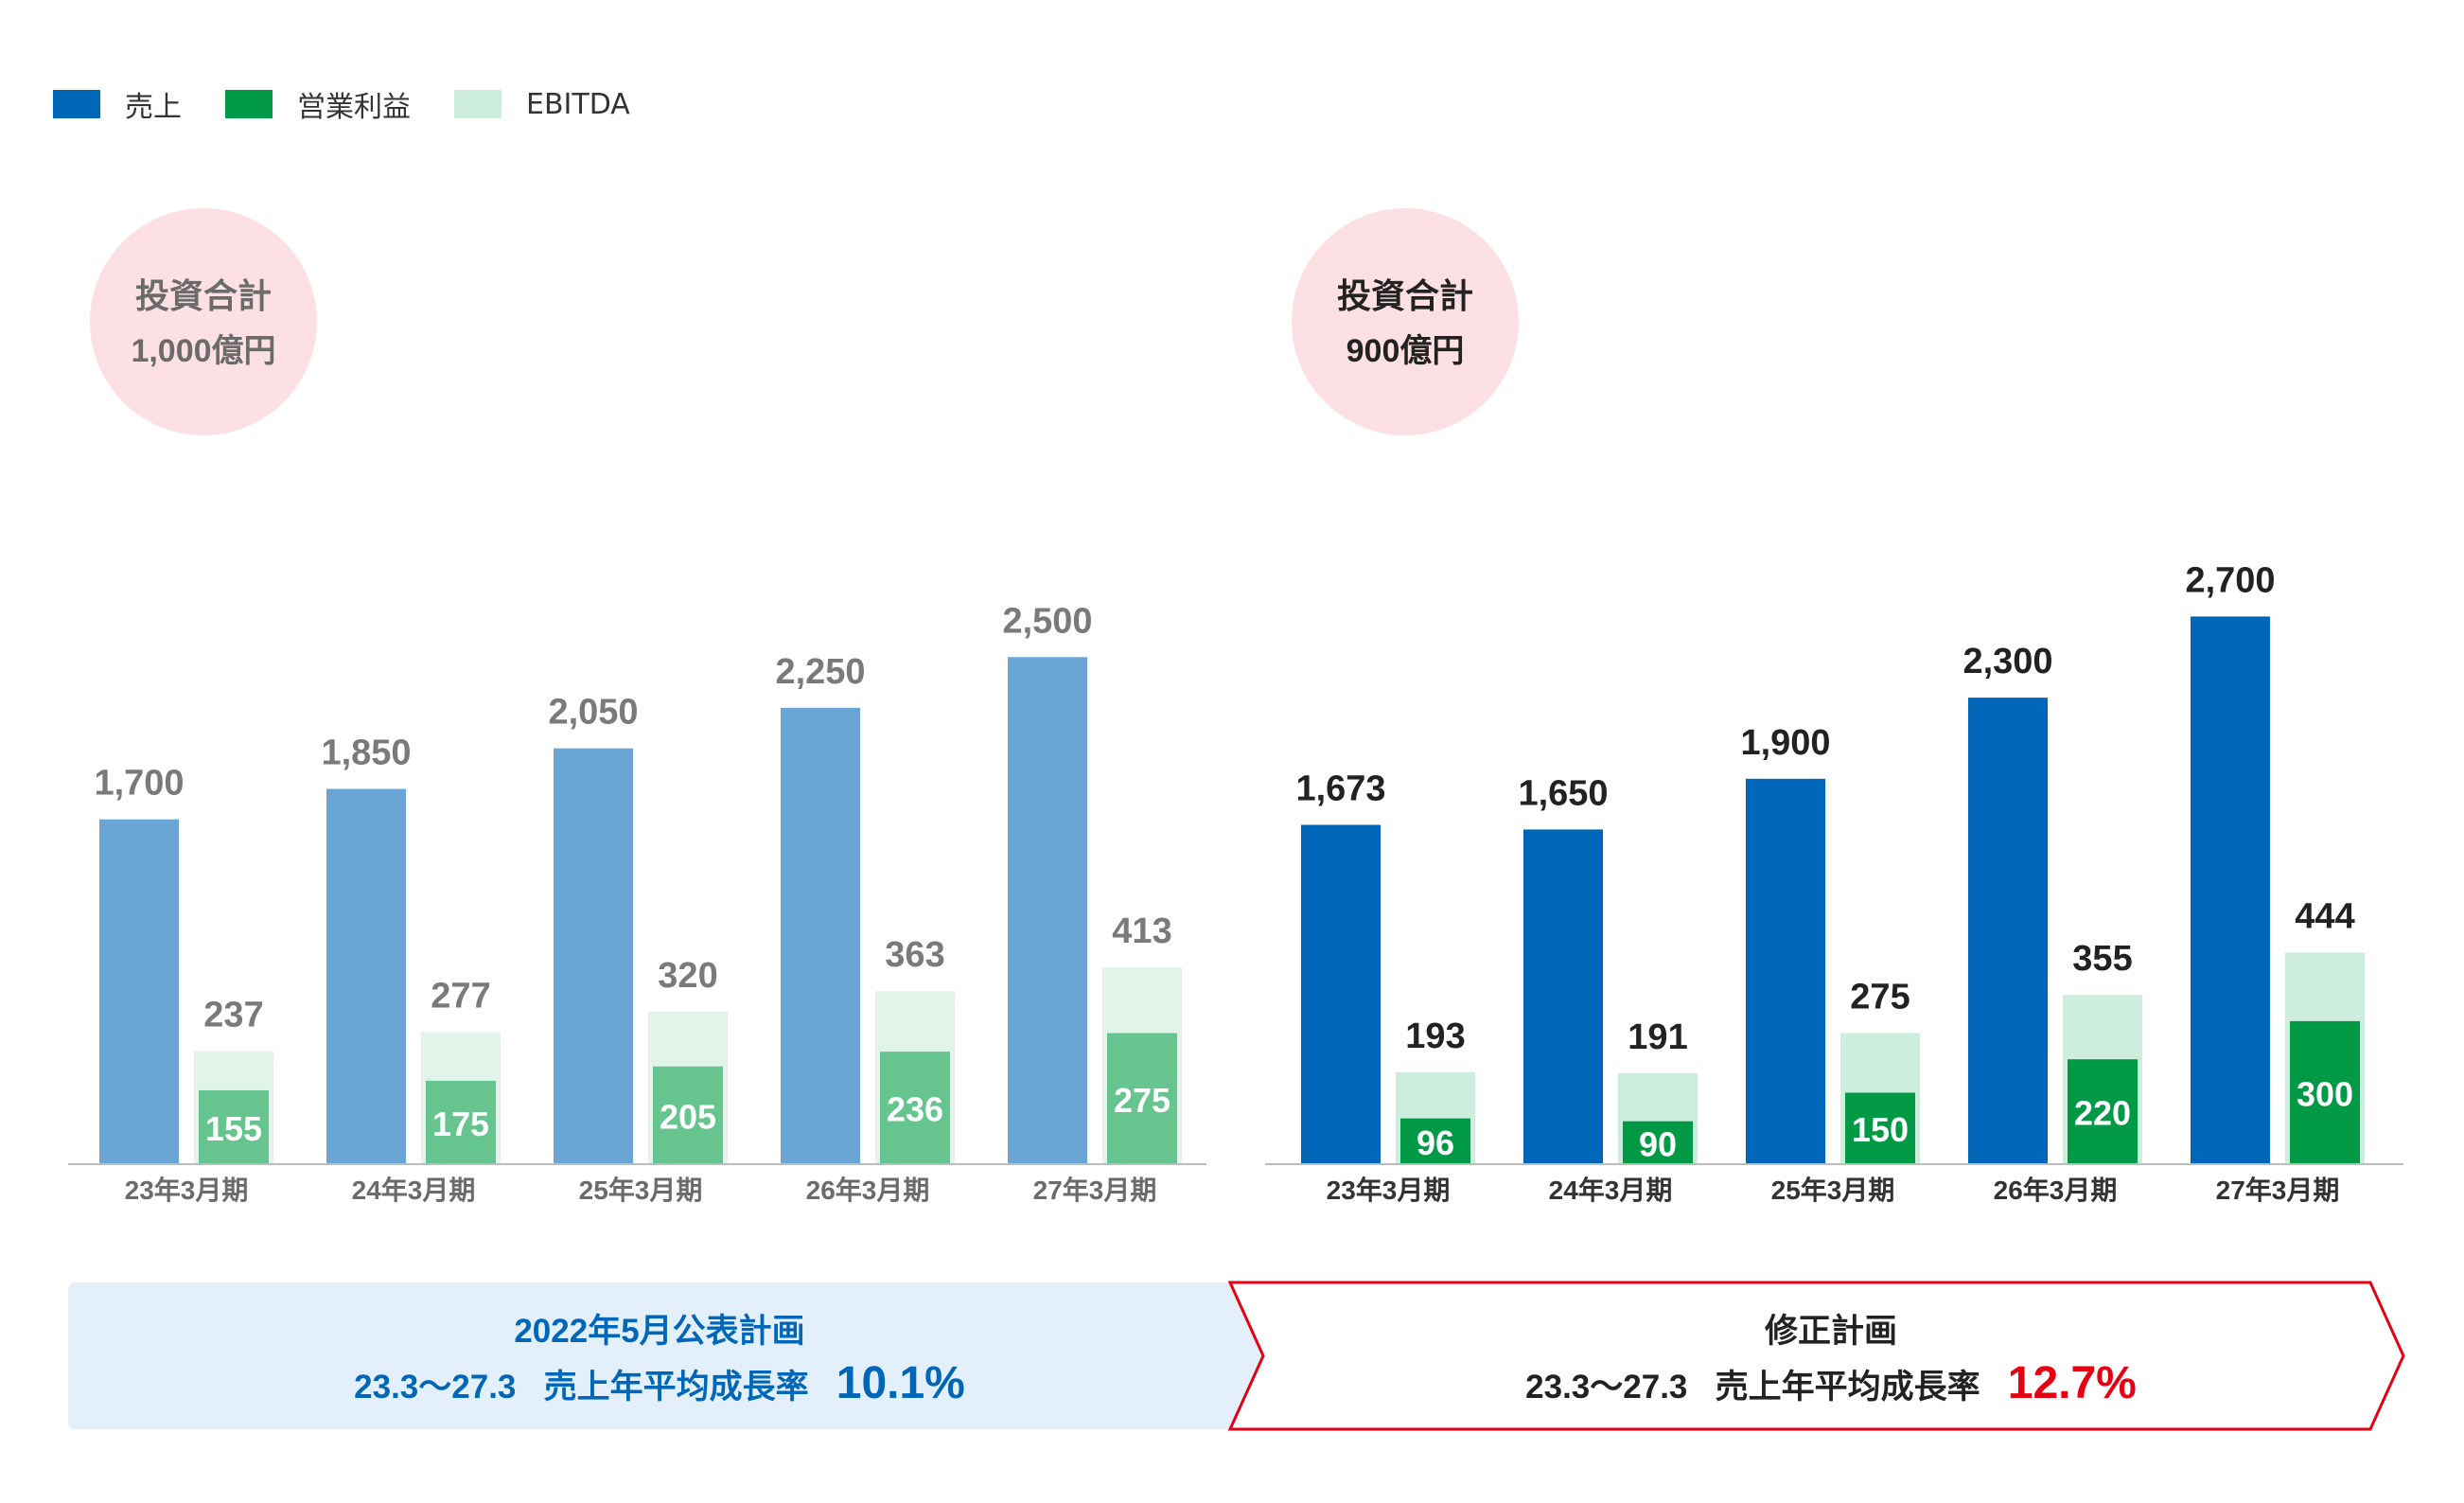  Describe the element at coordinates (2007, 661) in the screenshot. I see `sales-value-label: 2,300` at that location.